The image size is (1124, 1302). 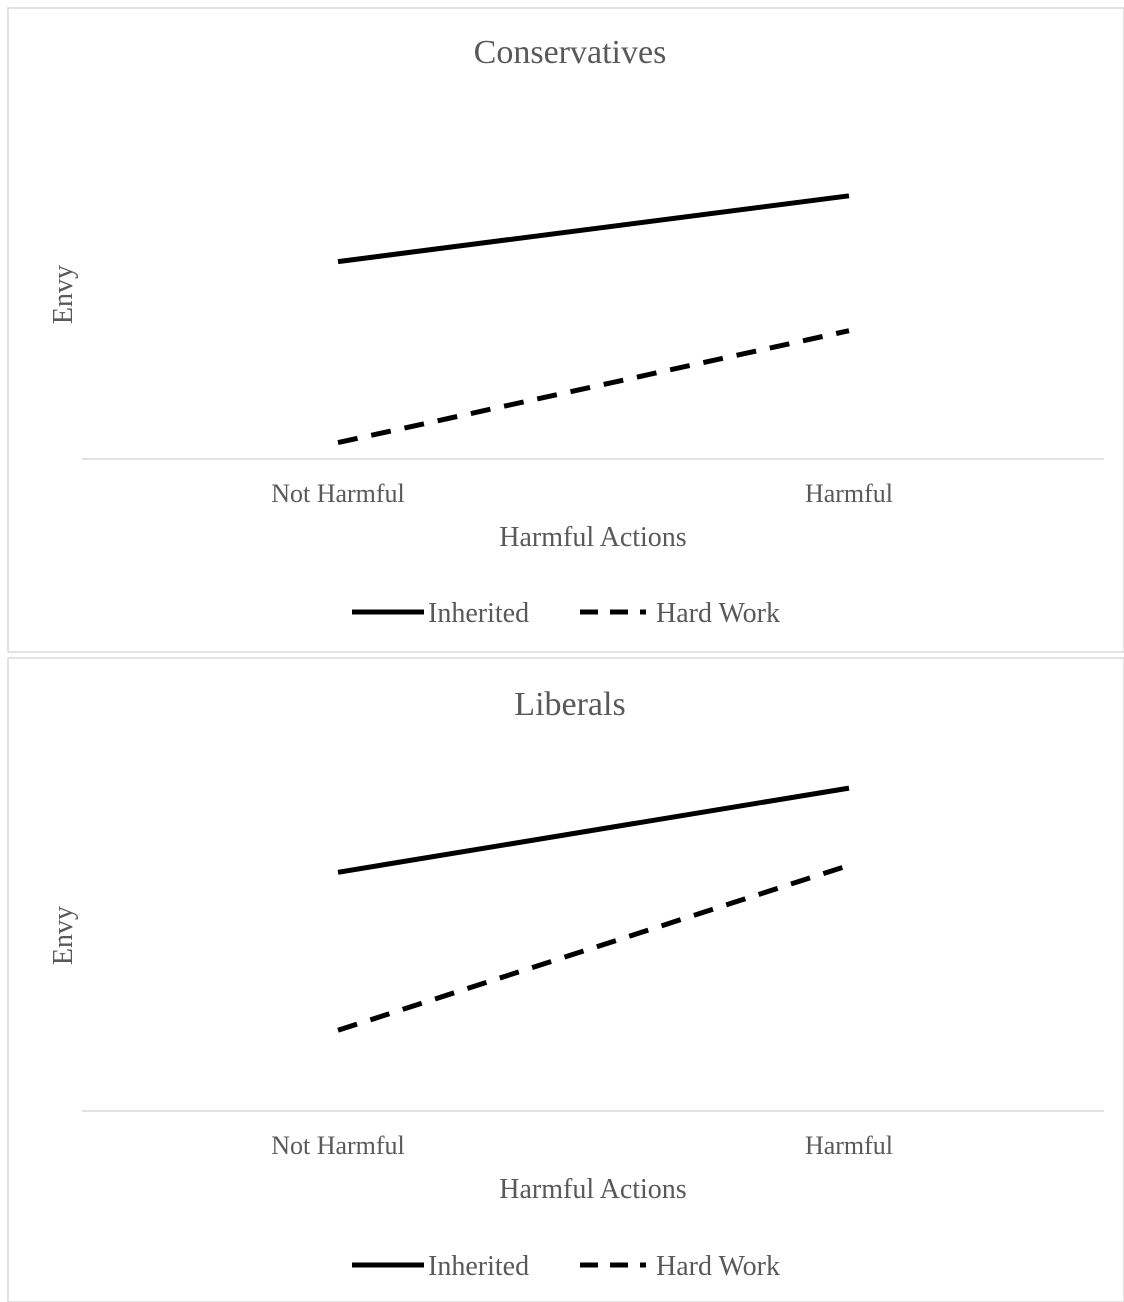 What do you see at coordinates (569, 704) in the screenshot?
I see `chart-title: Liberals` at bounding box center [569, 704].